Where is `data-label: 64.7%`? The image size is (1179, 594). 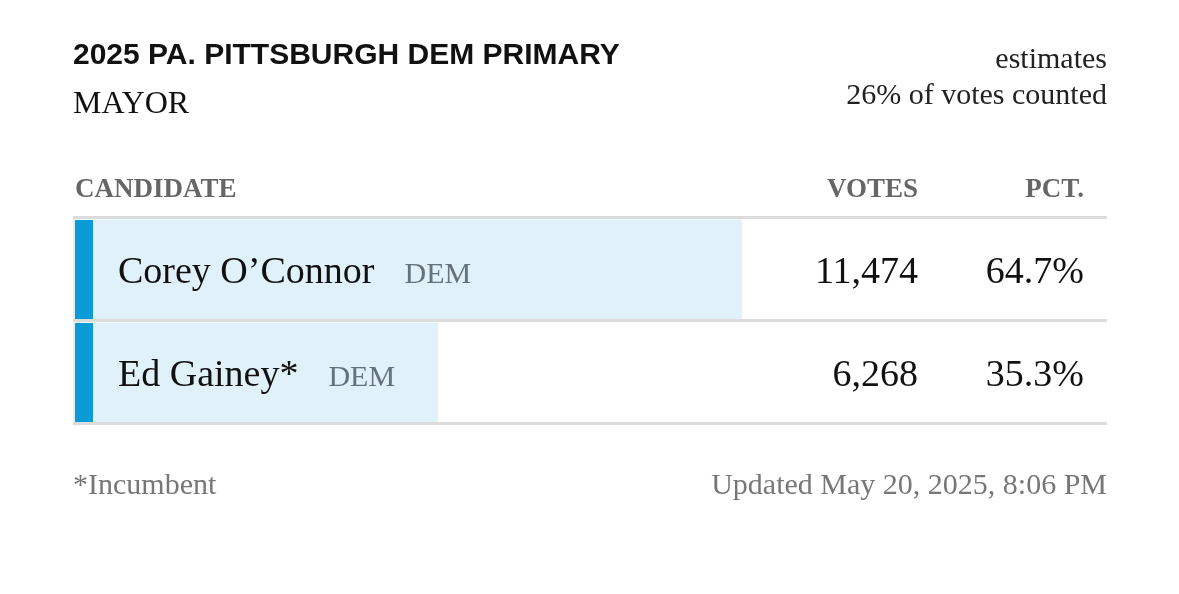
data-label: 64.7% is located at coordinates (1034, 269).